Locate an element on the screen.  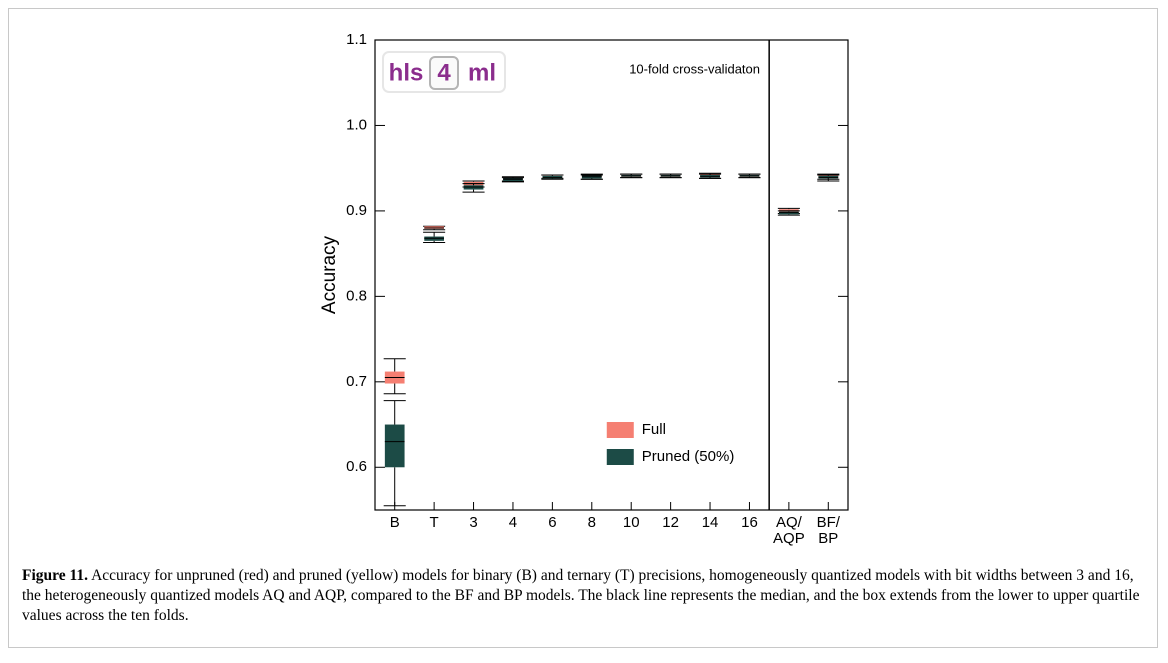
logo-text: hls is located at coordinates (406, 72).